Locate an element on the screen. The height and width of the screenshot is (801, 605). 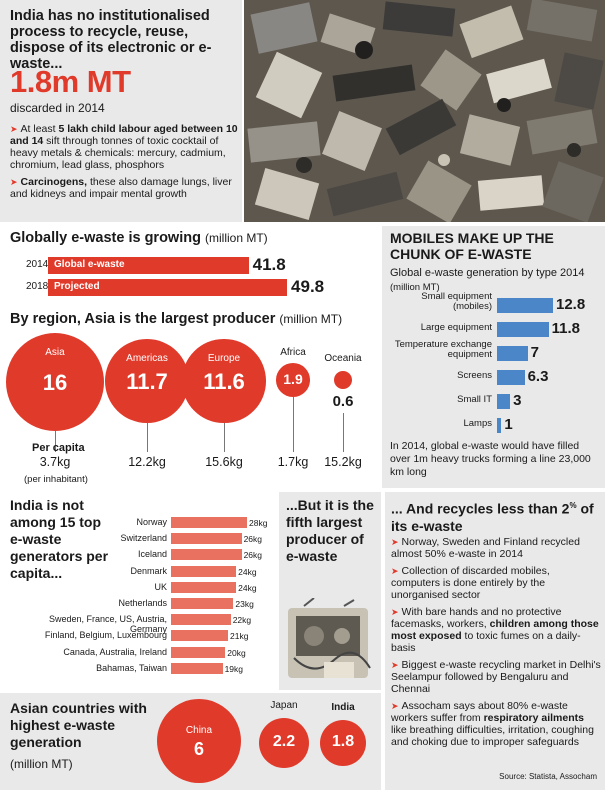
region-per-capita: 15.2kg is located at coordinates (343, 462).